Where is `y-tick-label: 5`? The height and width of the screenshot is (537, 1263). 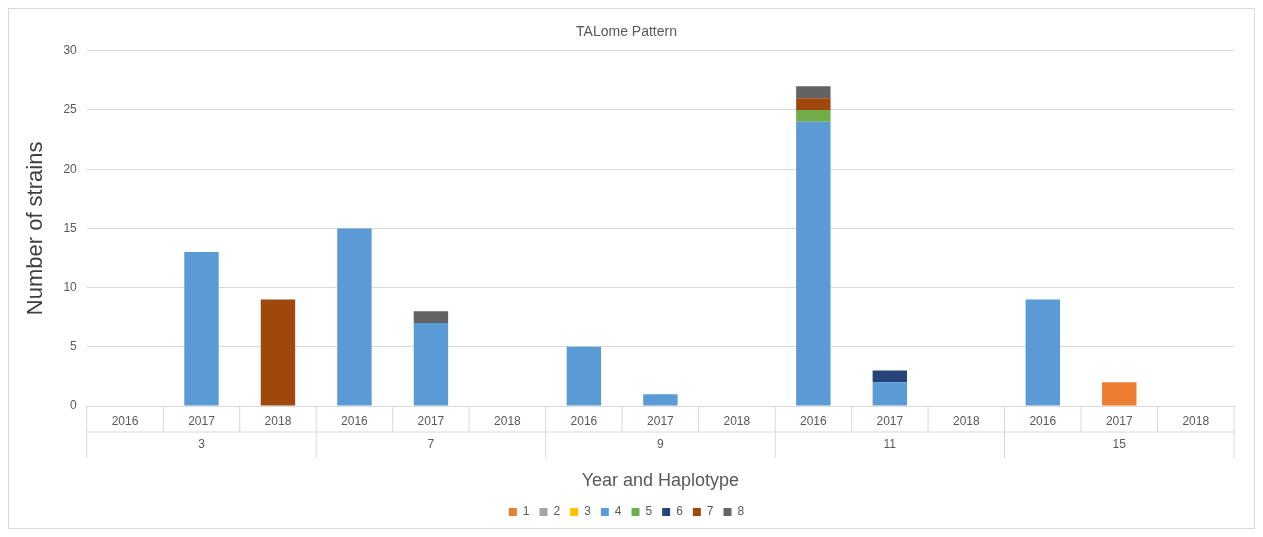 y-tick-label: 5 is located at coordinates (74, 346).